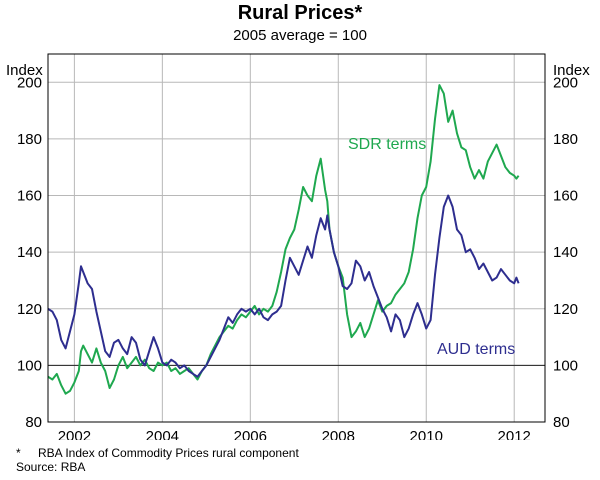 This screenshot has width=600, height=480. Describe the element at coordinates (565, 196) in the screenshot. I see `y-tick-label-right: 160` at that location.